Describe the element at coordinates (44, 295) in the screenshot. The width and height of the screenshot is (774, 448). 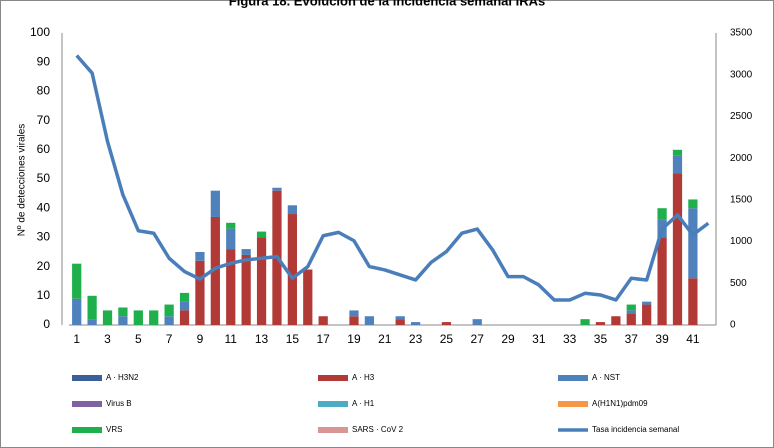
I see `y-tick-label: 10` at that location.